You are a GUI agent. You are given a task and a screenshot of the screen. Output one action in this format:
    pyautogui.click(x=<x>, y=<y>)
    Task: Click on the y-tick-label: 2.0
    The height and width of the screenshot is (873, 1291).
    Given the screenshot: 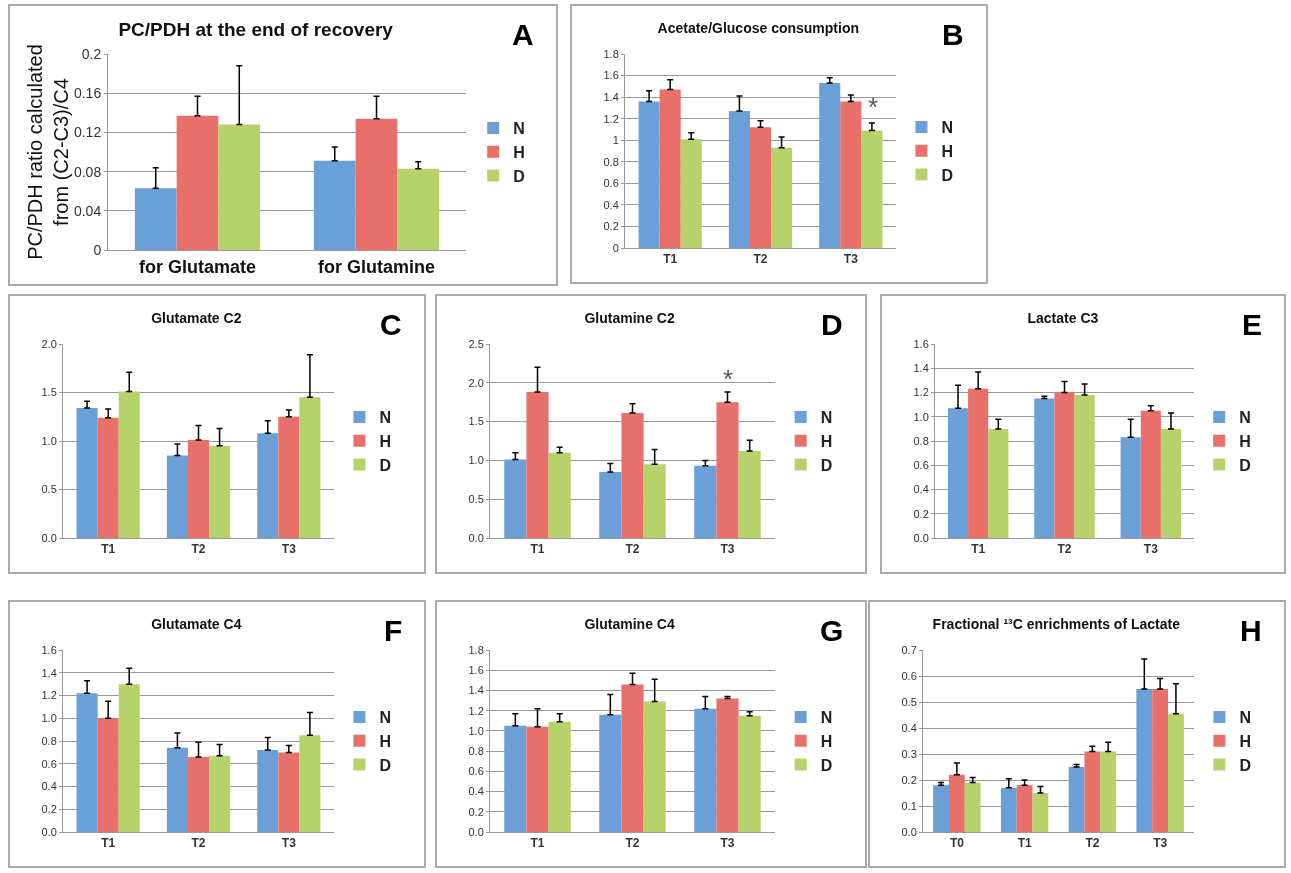 What is the action you would take?
    pyautogui.click(x=476, y=382)
    